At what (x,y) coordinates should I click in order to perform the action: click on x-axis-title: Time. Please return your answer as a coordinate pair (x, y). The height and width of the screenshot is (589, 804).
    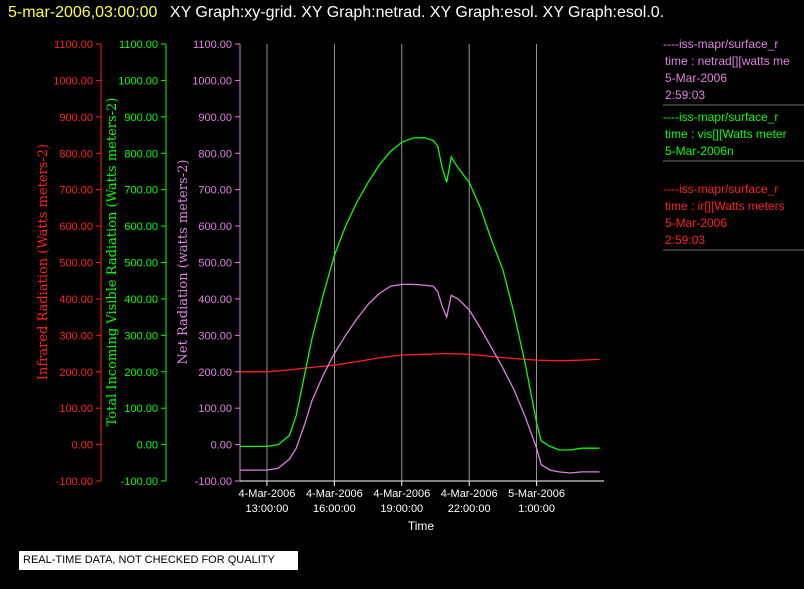
    Looking at the image, I should click on (421, 526).